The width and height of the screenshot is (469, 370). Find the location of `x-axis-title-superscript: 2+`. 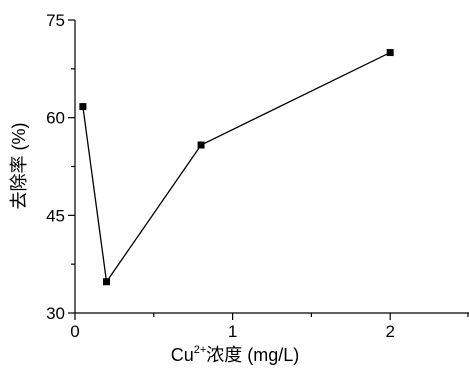

x-axis-title-superscript: 2+ is located at coordinates (200, 350).